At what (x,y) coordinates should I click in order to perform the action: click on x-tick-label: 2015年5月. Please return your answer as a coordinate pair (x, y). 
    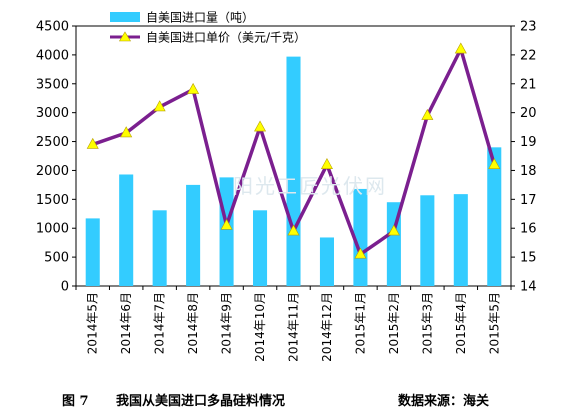
    Looking at the image, I should click on (494, 323).